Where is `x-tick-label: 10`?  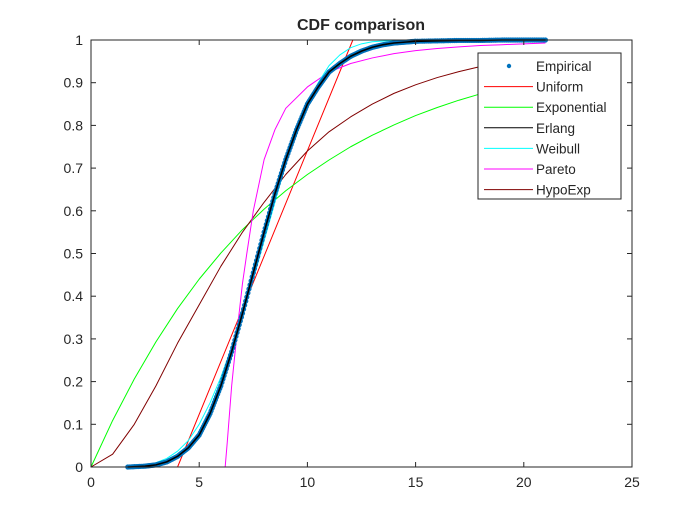
x-tick-label: 10 is located at coordinates (308, 482).